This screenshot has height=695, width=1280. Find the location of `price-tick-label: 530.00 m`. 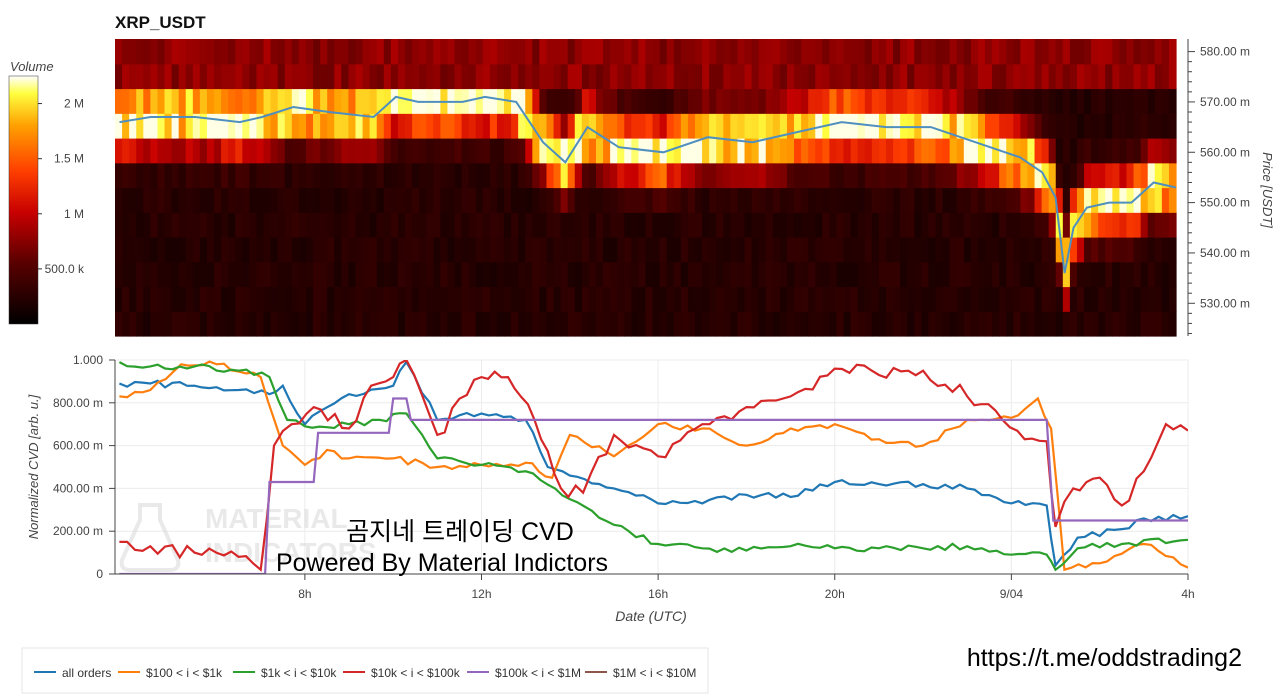

price-tick-label: 530.00 m is located at coordinates (1225, 303).